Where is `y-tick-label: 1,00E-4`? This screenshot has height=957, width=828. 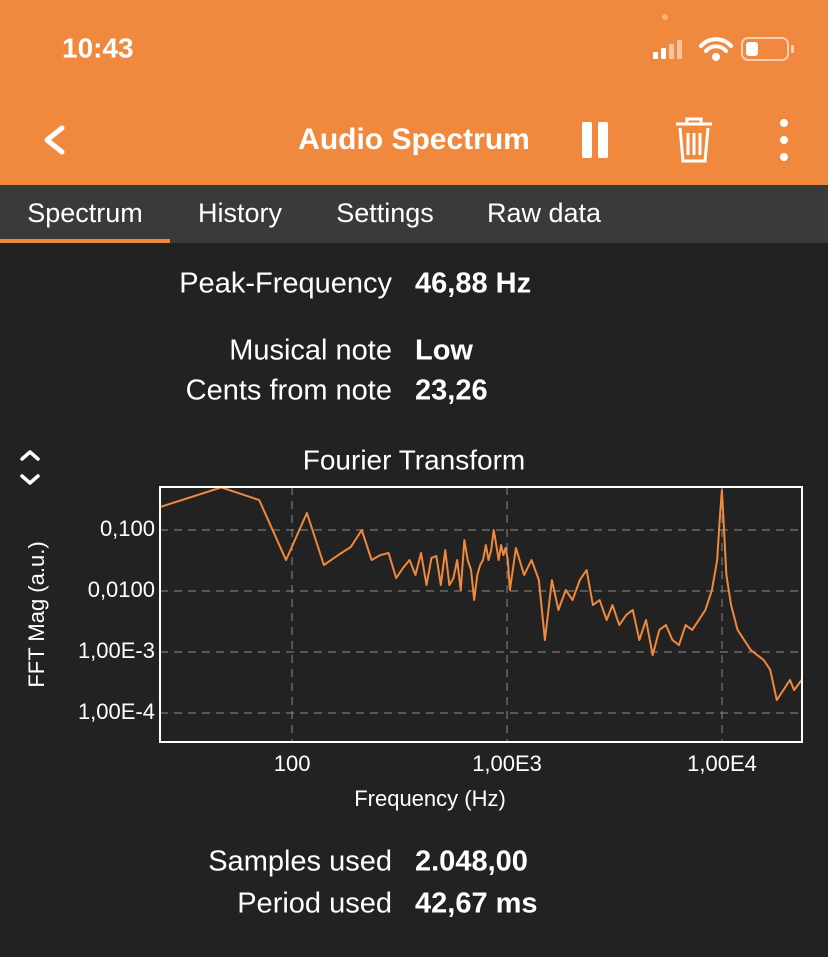 y-tick-label: 1,00E-4 is located at coordinates (116, 711).